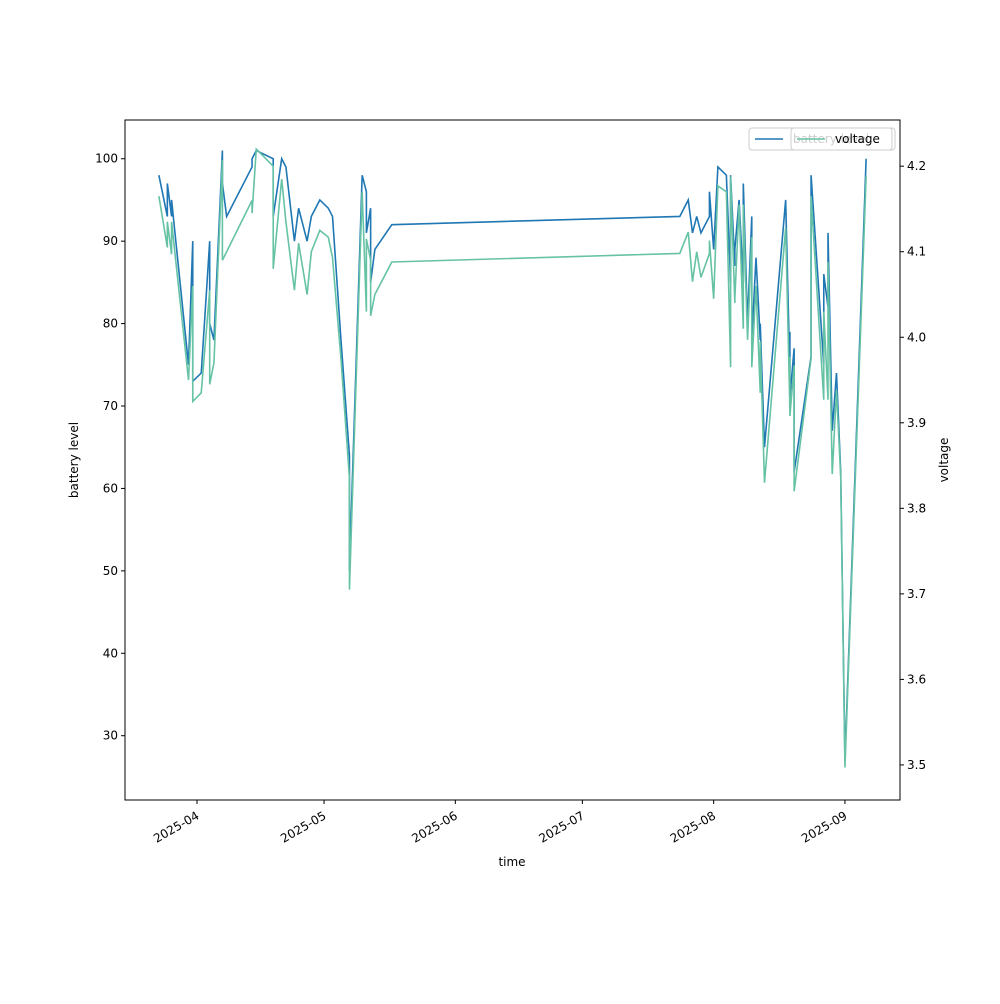  I want to click on y-tick-label: 60, so click(110, 488).